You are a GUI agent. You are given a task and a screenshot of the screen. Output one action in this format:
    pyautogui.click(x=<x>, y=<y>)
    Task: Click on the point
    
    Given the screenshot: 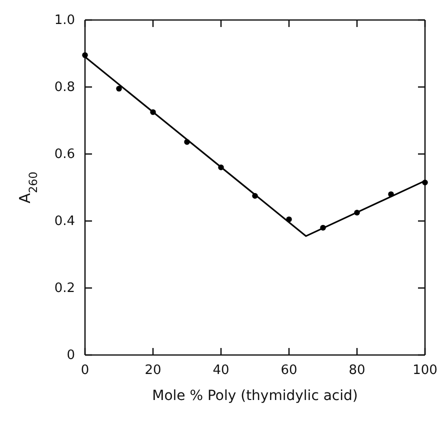 What is the action you would take?
    pyautogui.click(x=119, y=89)
    